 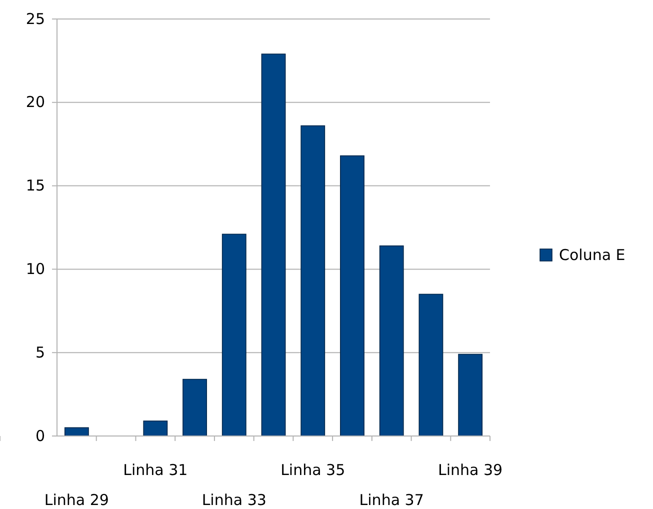 I want to click on x-tick-label: Linha 39, so click(x=470, y=470).